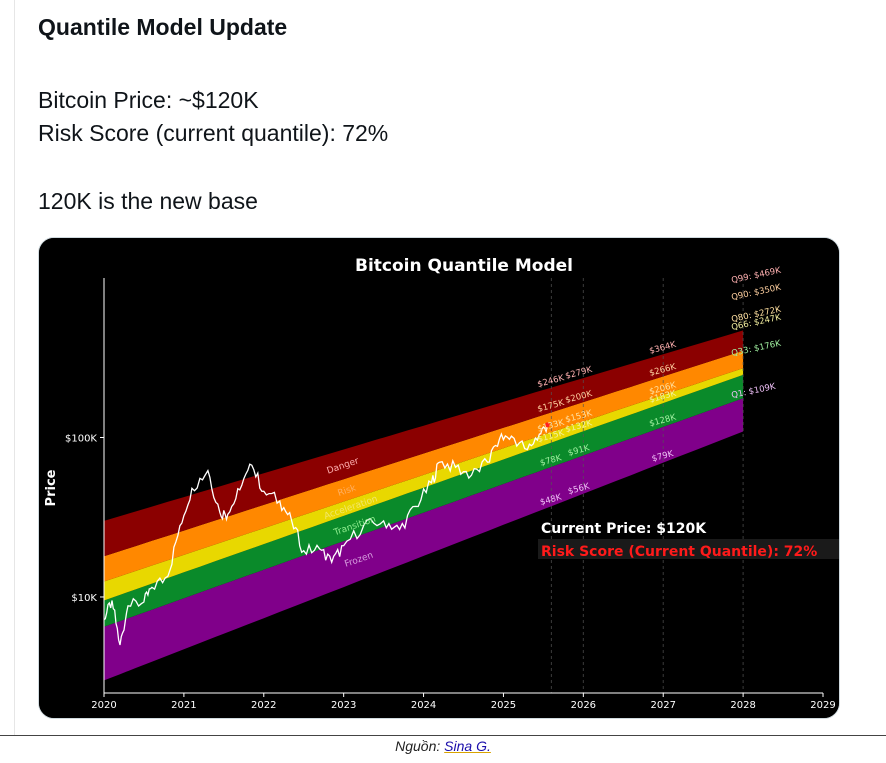 The image size is (886, 763). What do you see at coordinates (263, 705) in the screenshot?
I see `x-tick-label: 2022` at bounding box center [263, 705].